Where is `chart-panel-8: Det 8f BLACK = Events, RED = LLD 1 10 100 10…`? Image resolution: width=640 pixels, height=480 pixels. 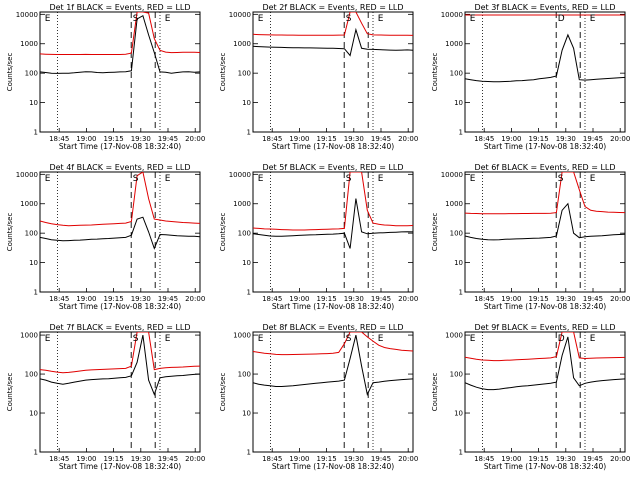
chart-panel-8: Det 8f BLACK = Events, RED = LLD 1 10 100 10… is located at coordinates (318, 397).